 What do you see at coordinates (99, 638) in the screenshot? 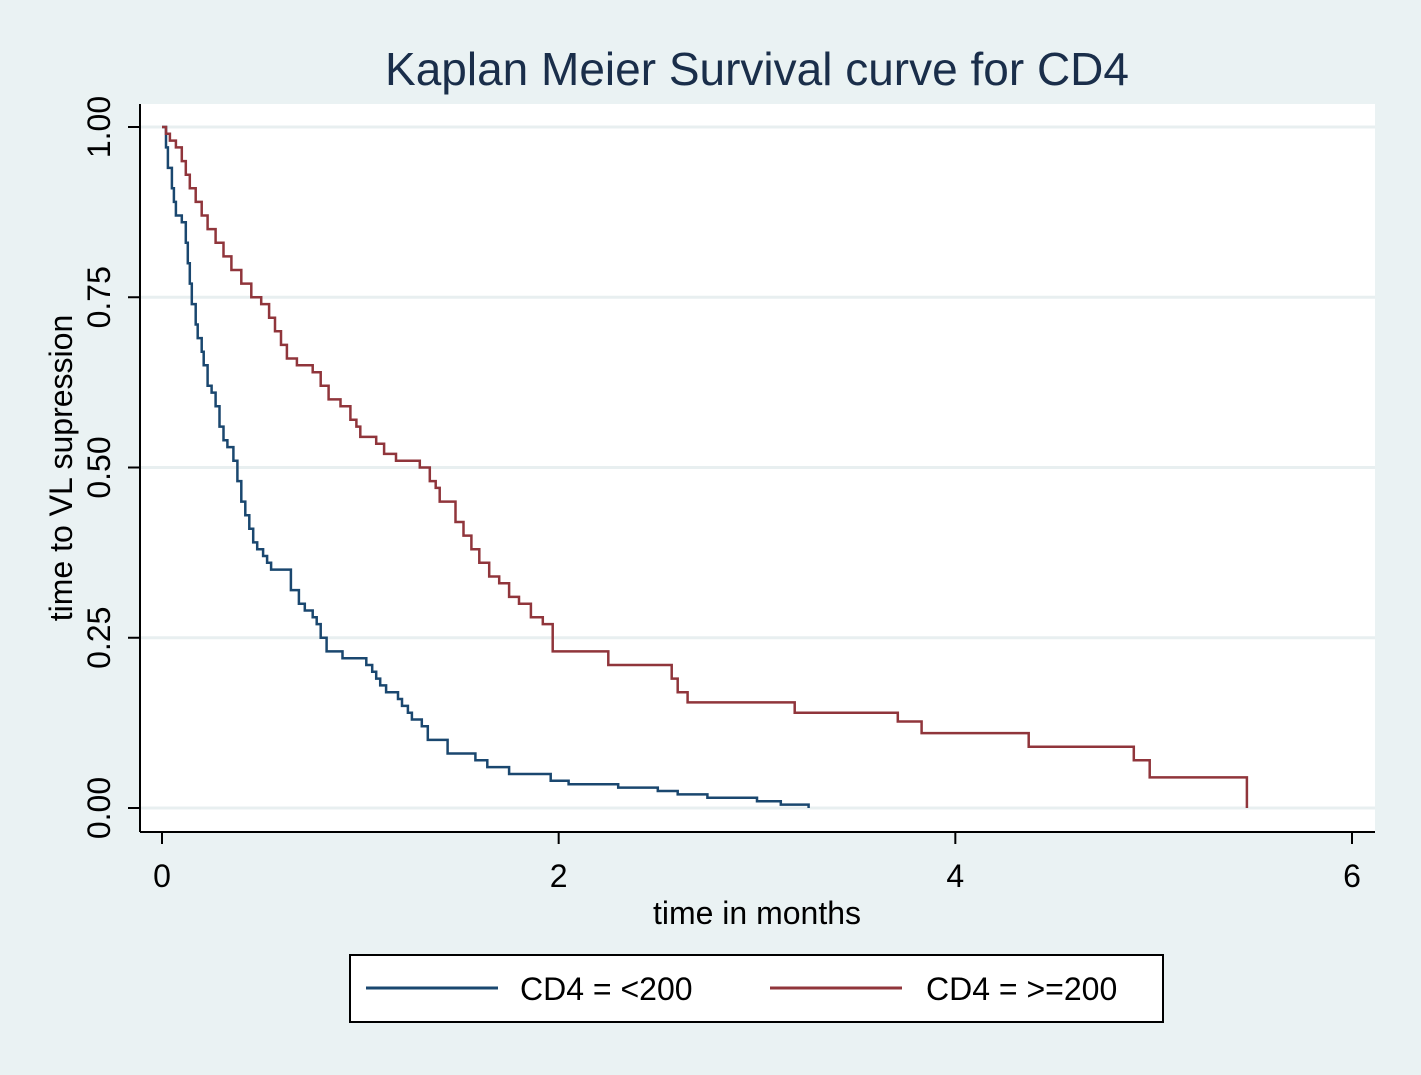
I see `y-tick-label: 0.25` at bounding box center [99, 638].